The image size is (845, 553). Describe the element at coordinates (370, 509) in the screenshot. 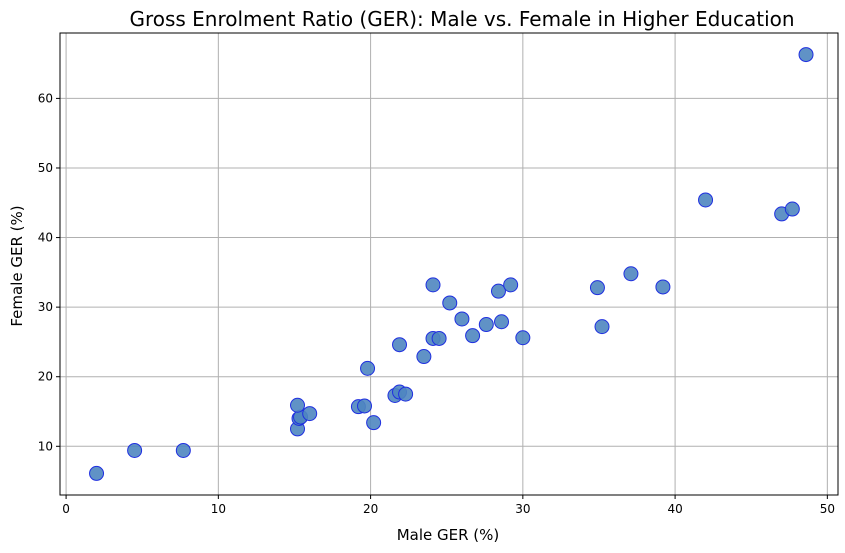

I see `x-tick-label: 20` at that location.